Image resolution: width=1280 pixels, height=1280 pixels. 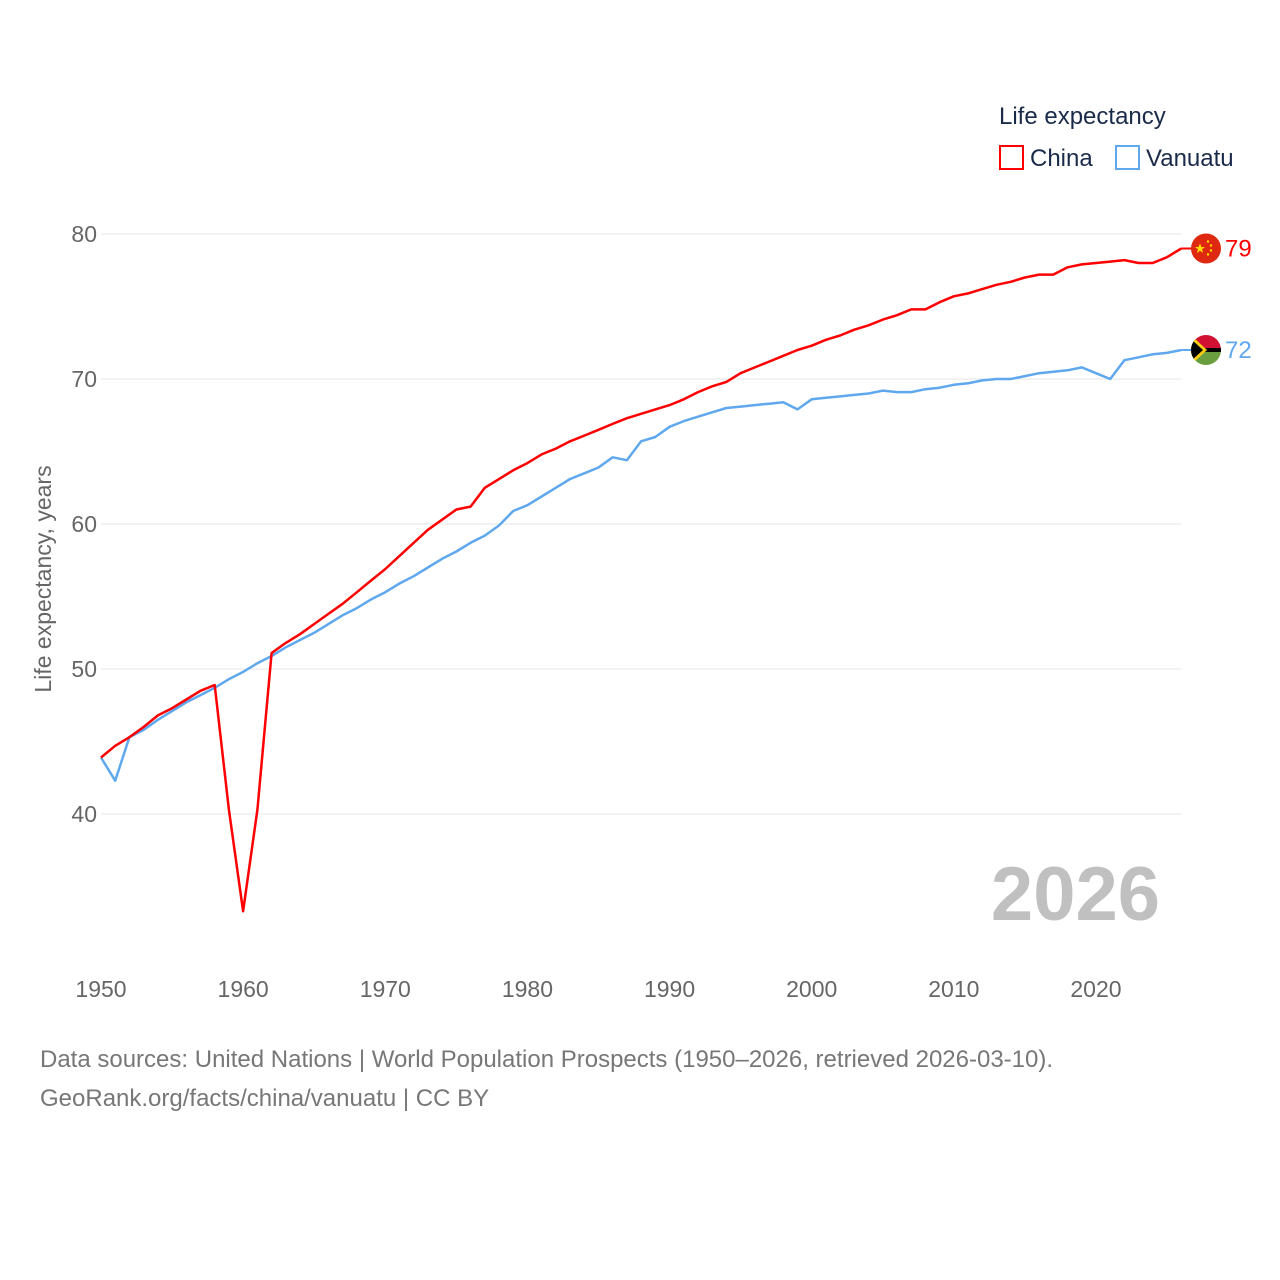 I want to click on legend-swatch-vanuatu, so click(x=1127, y=157).